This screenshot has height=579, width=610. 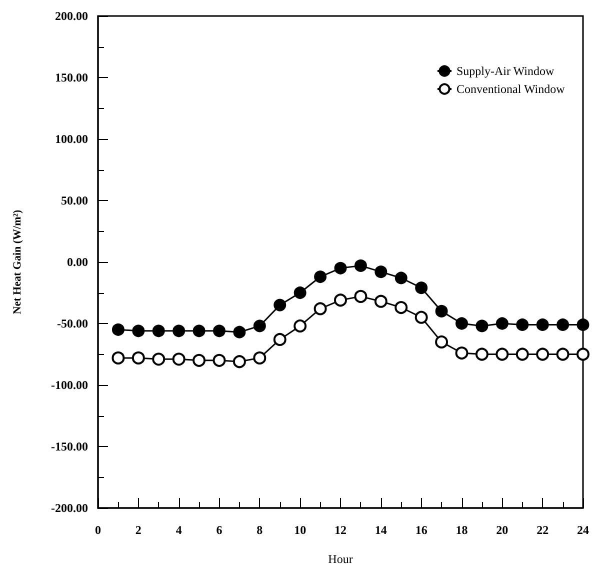 What do you see at coordinates (69, 385) in the screenshot?
I see `y-tick-label: -100.00` at bounding box center [69, 385].